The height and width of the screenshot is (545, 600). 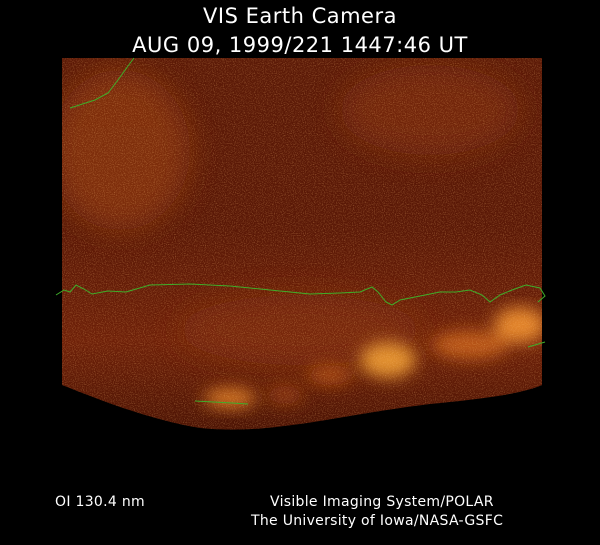 What do you see at coordinates (377, 521) in the screenshot?
I see `credit-line-2: The University of Iowa/NASA-GSFC` at bounding box center [377, 521].